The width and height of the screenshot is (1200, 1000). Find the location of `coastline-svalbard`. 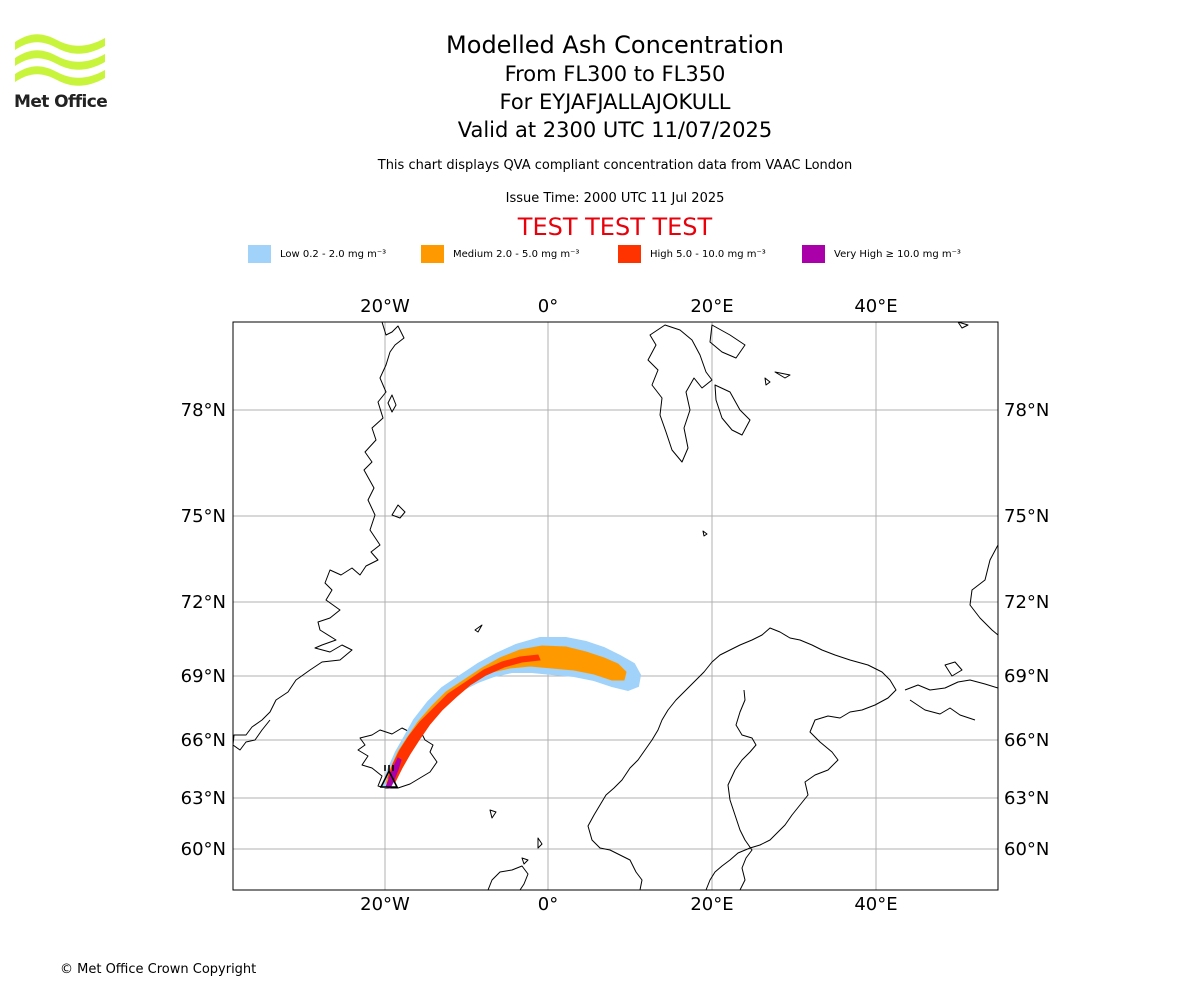

coastline-svalbard is located at coordinates (680, 393).